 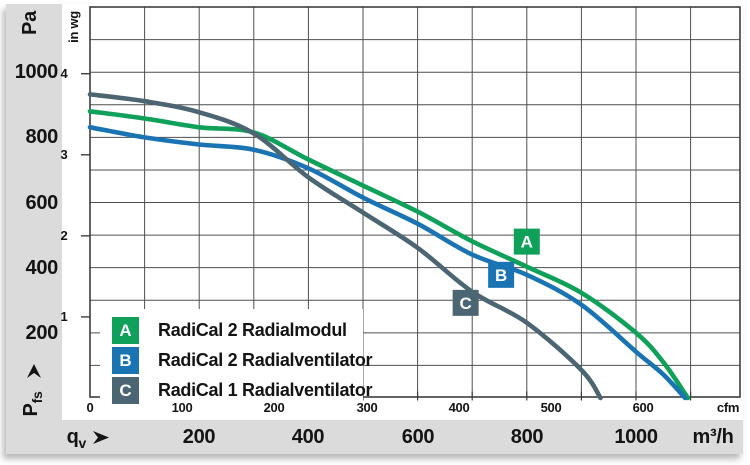 What do you see at coordinates (265, 360) in the screenshot?
I see `legend-label-b: RadiCal 2 Radialventilator` at bounding box center [265, 360].